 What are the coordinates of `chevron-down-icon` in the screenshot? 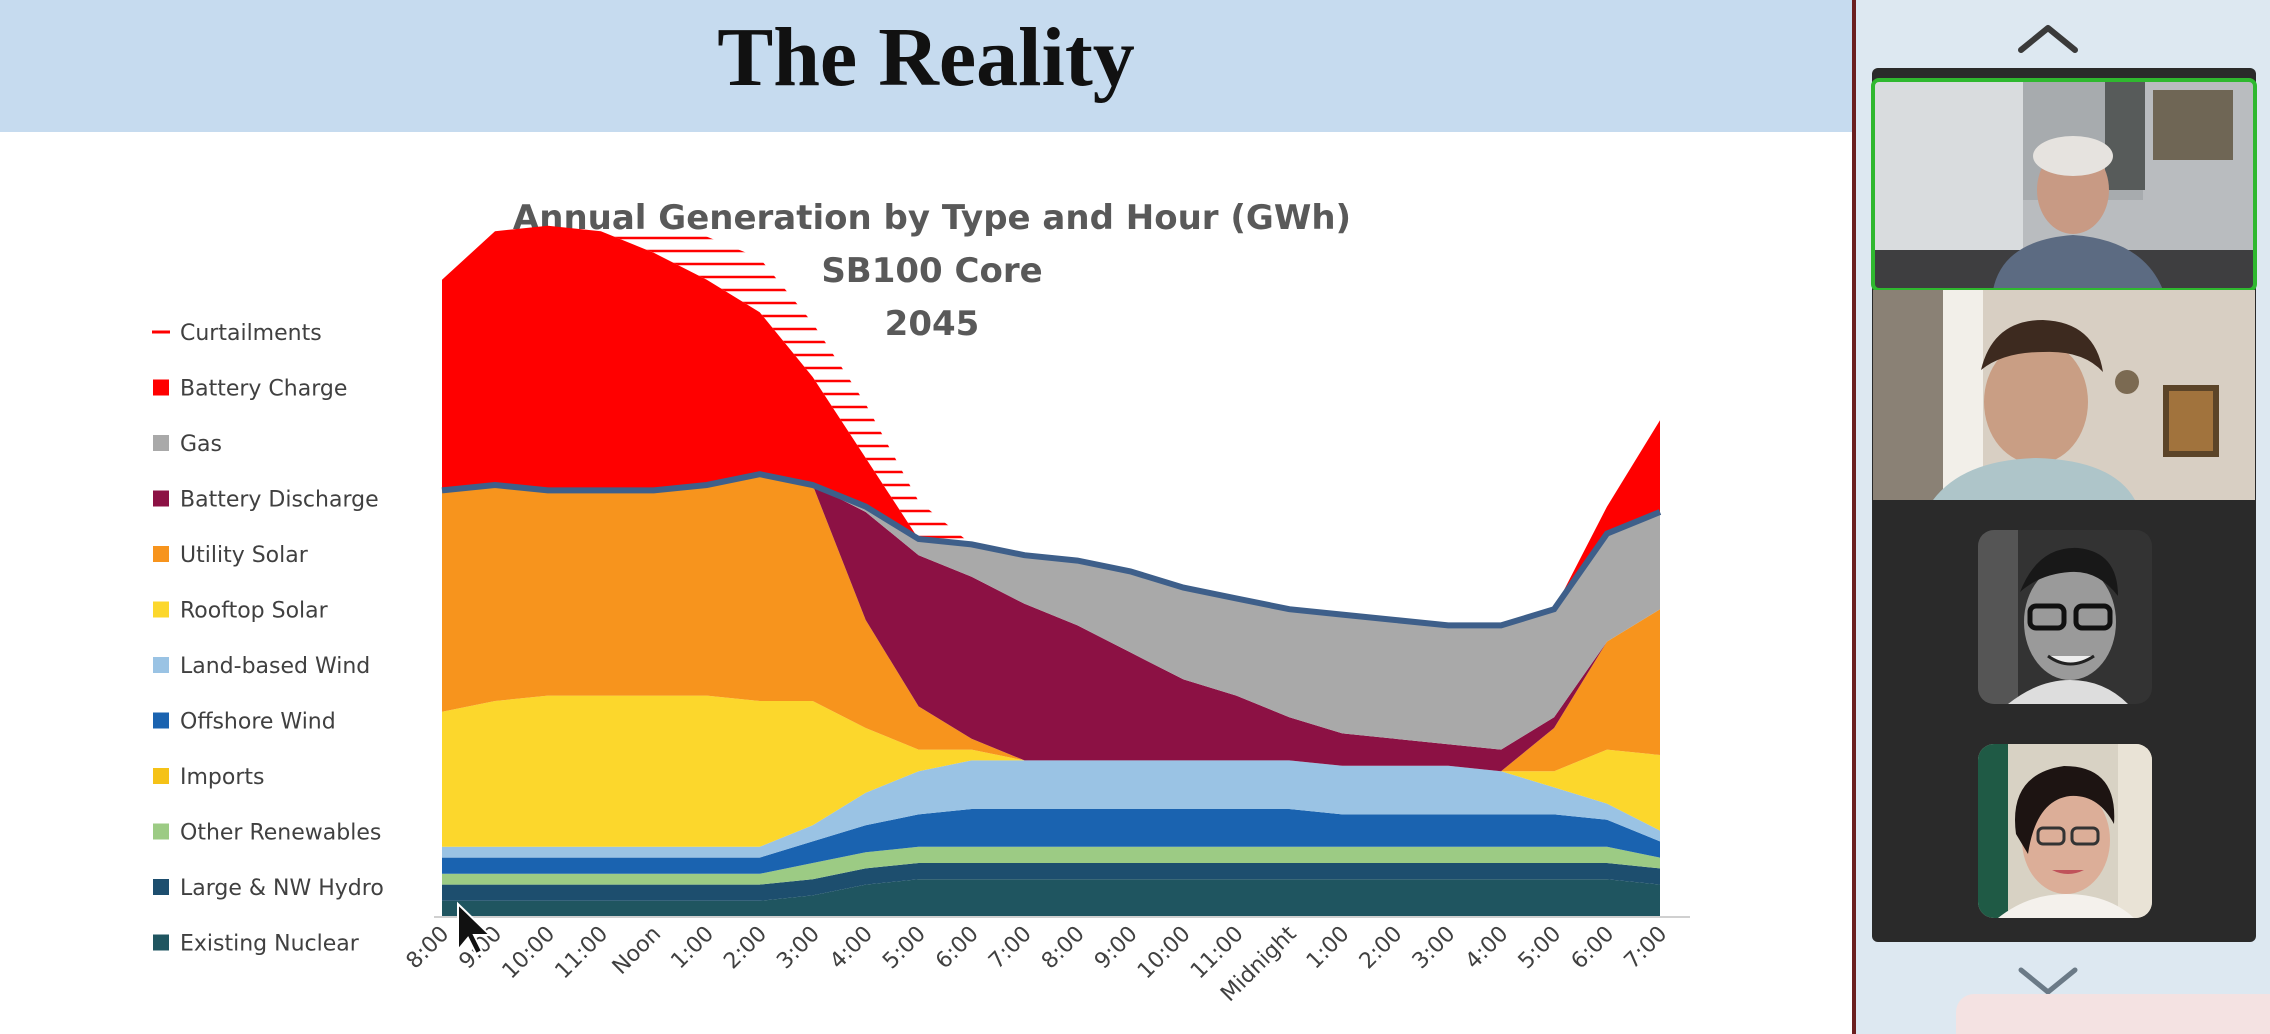 It's located at (2048, 980).